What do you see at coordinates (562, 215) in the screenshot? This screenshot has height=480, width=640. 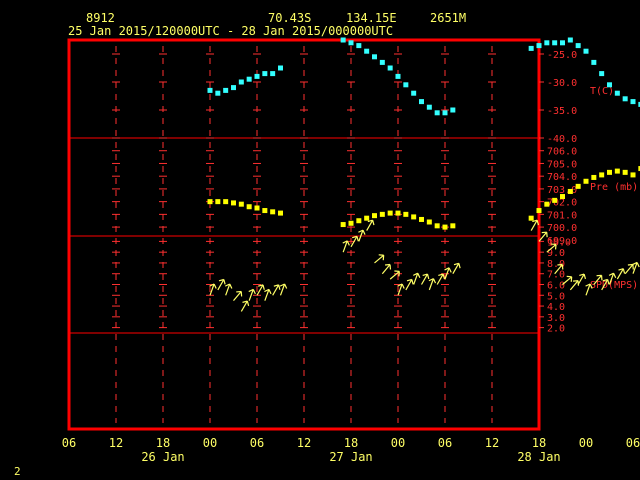 I see `axis-tick-label: 701.0` at bounding box center [562, 215].